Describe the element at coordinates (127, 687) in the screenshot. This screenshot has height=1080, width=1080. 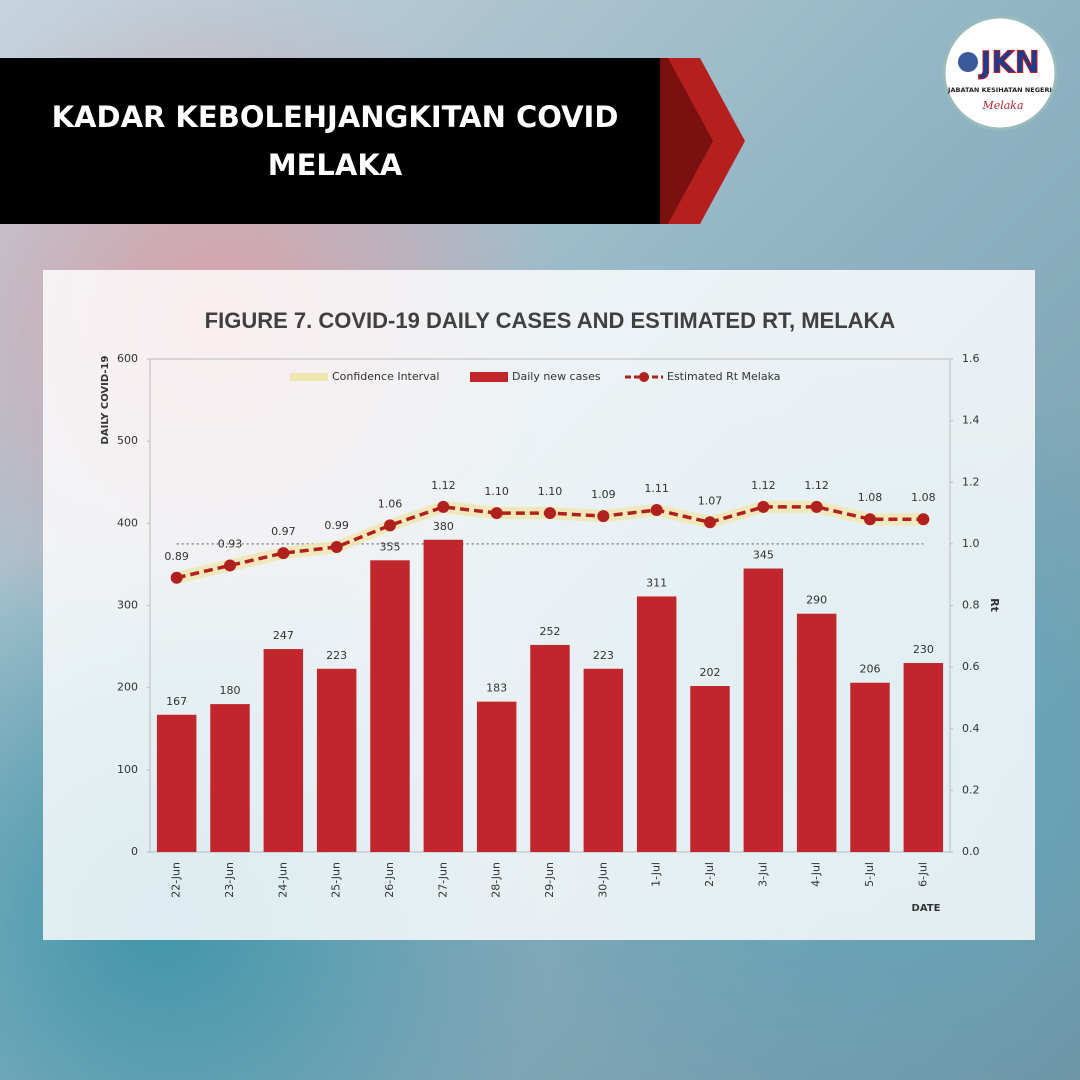
I see `y-tick-label: 200` at that location.